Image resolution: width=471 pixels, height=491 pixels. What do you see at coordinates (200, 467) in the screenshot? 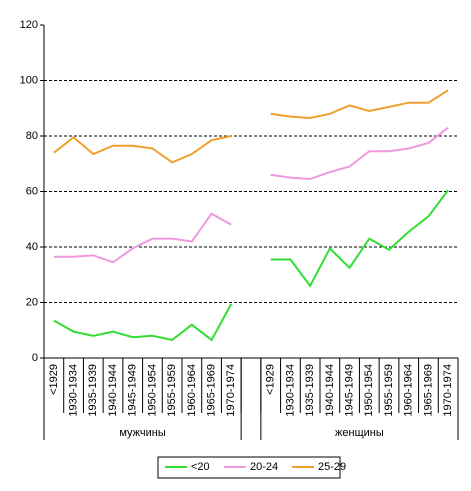
I see `legend-label: <20` at bounding box center [200, 467].